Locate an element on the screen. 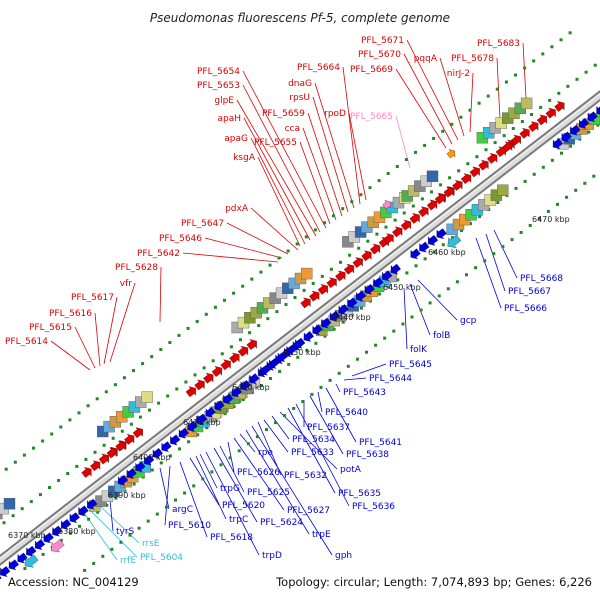 The image size is (600, 600). forward-gene-label: PFL_5628 is located at coordinates (136, 268).